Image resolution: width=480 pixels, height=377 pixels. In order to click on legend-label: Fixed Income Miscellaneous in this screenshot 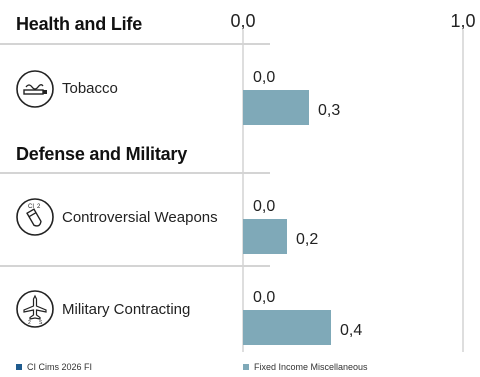, I will do `click(311, 367)`.